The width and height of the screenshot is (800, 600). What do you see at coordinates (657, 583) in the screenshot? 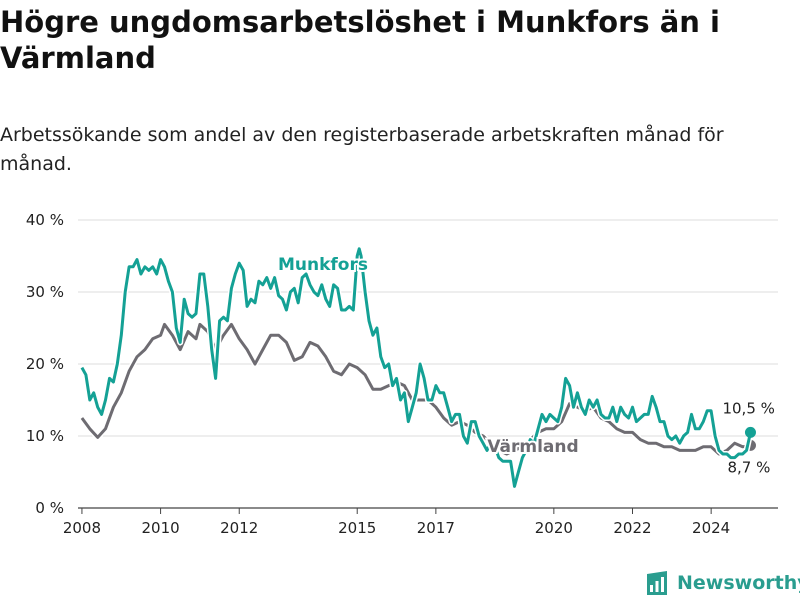
I see `newsworthy-logo-icon` at bounding box center [657, 583].